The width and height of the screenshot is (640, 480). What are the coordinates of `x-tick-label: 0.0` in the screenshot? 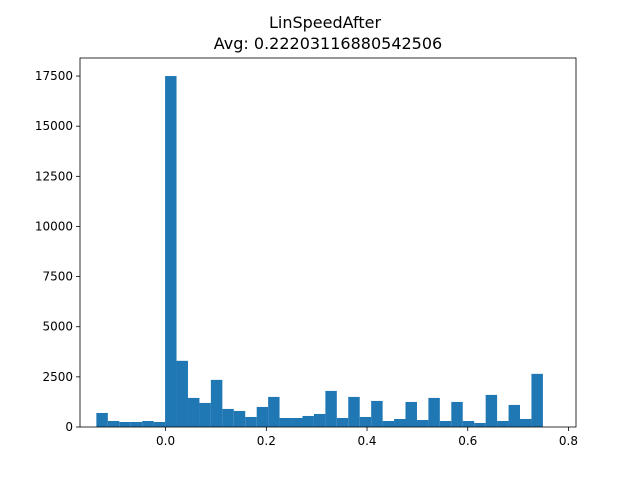 It's located at (165, 441).